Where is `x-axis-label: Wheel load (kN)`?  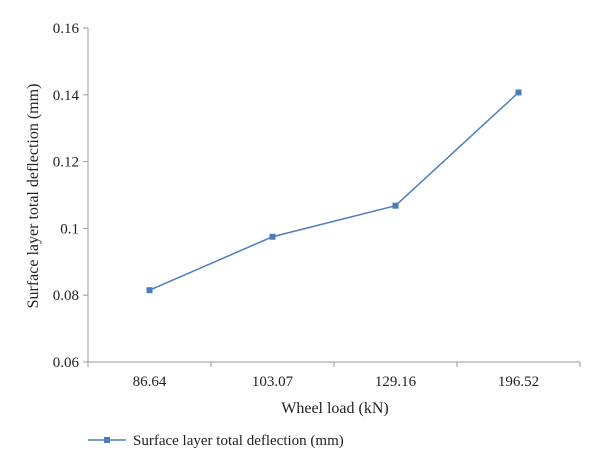
x-axis-label: Wheel load (kN) is located at coordinates (335, 408).